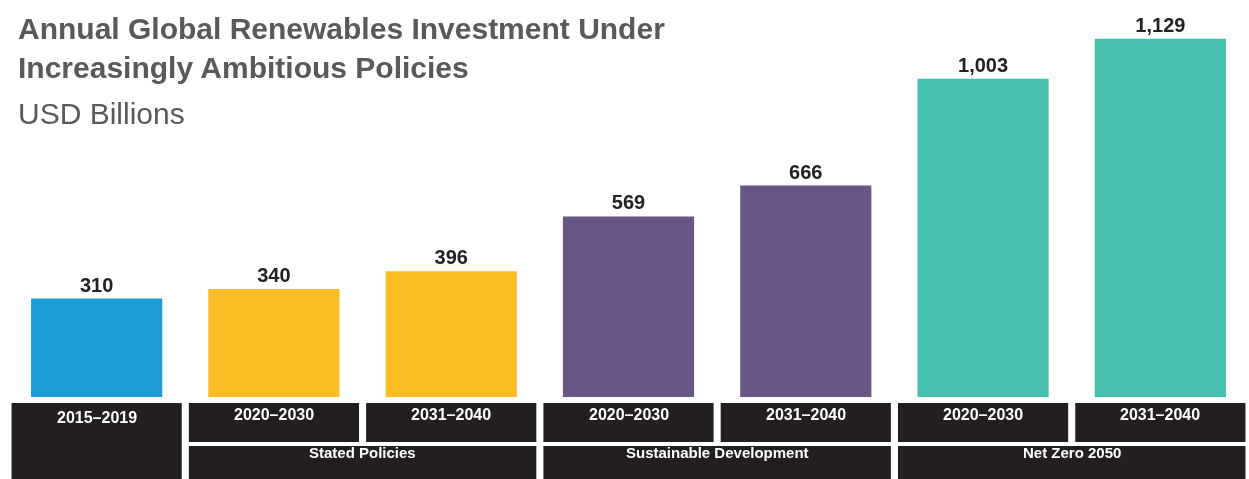 The height and width of the screenshot is (479, 1249). I want to click on data-label: 569, so click(628, 202).